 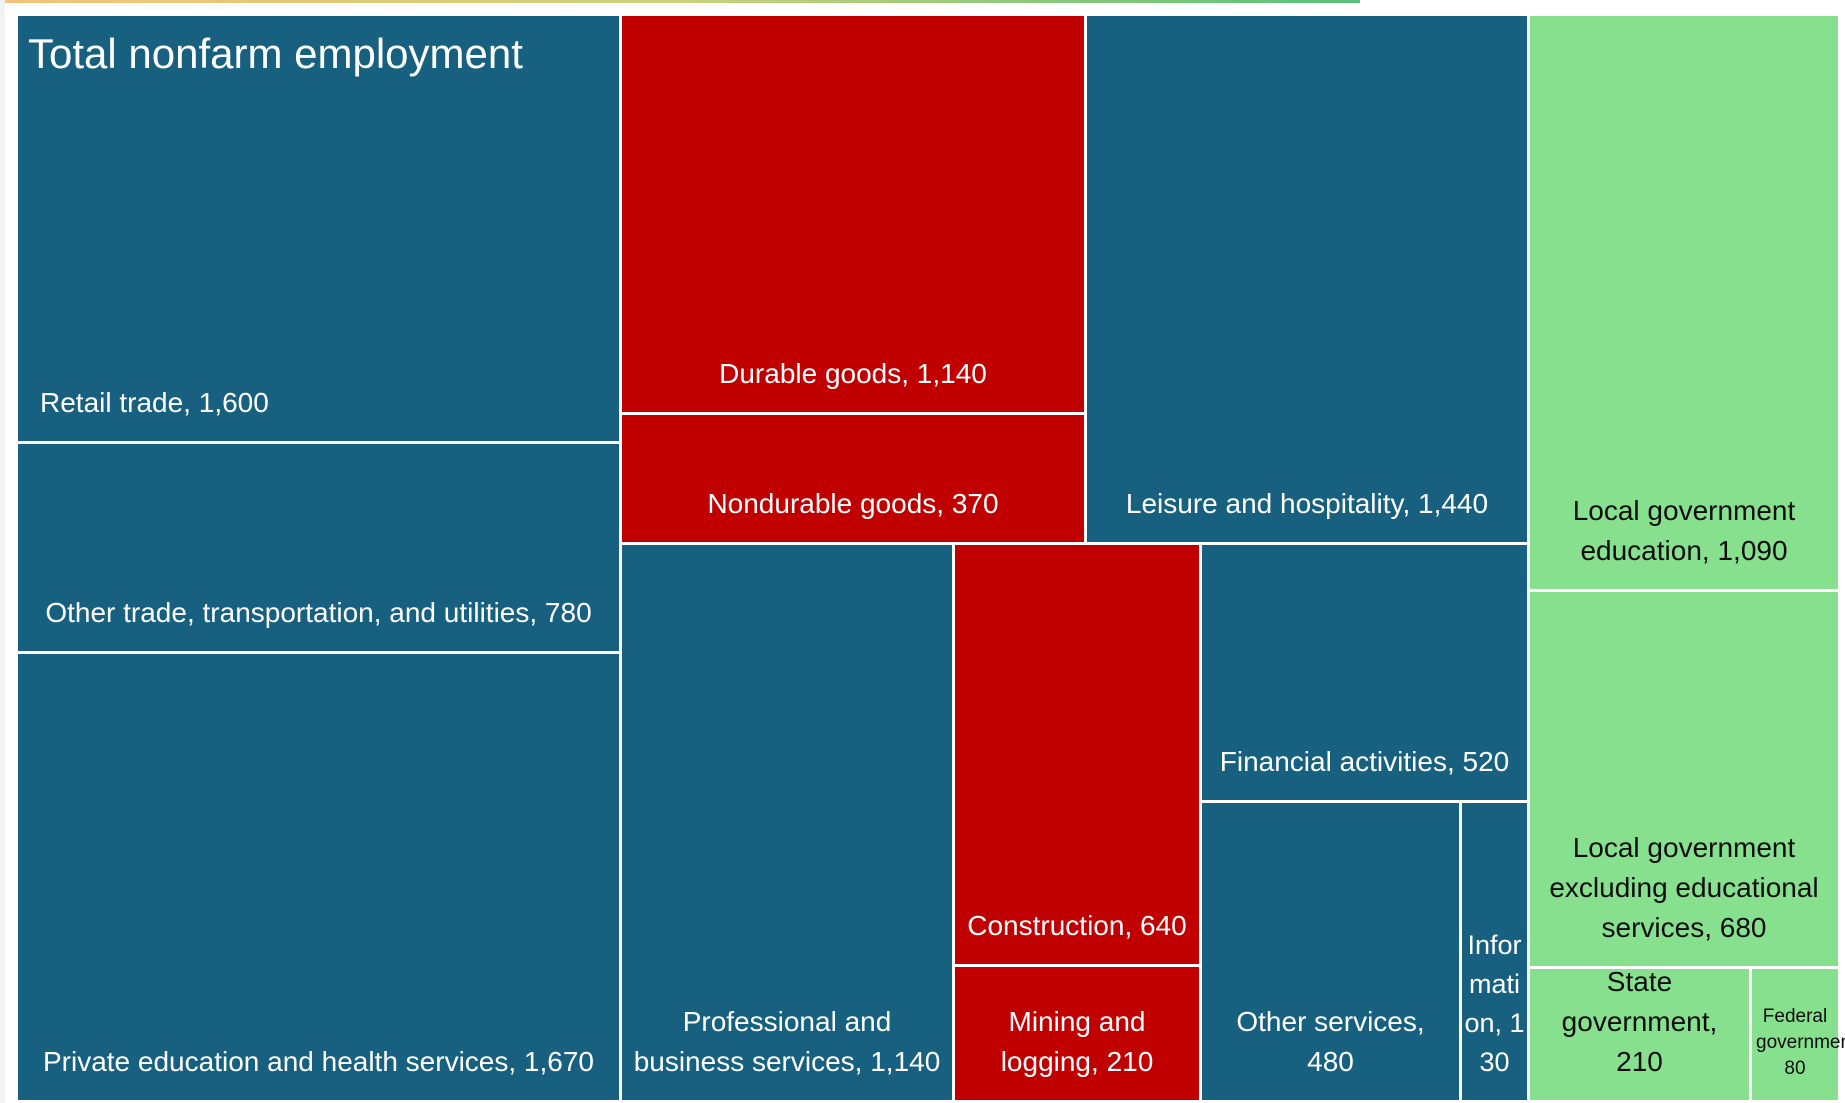 I want to click on tile-label: Construction, 640, so click(x=1077, y=925).